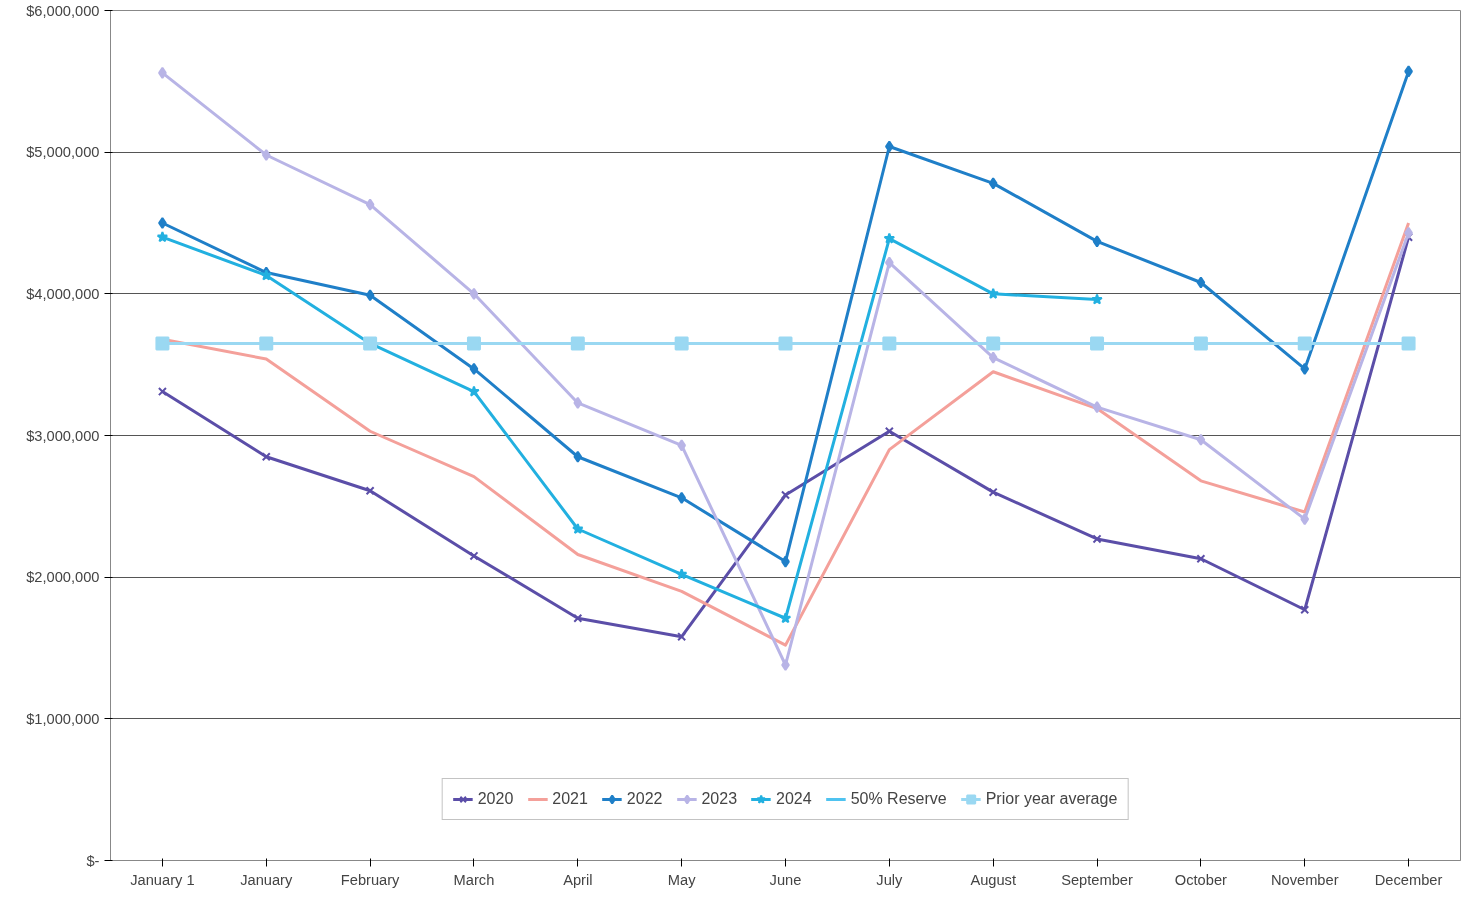  What do you see at coordinates (63, 293) in the screenshot?
I see `y-tick-label: $4,000,000` at bounding box center [63, 293].